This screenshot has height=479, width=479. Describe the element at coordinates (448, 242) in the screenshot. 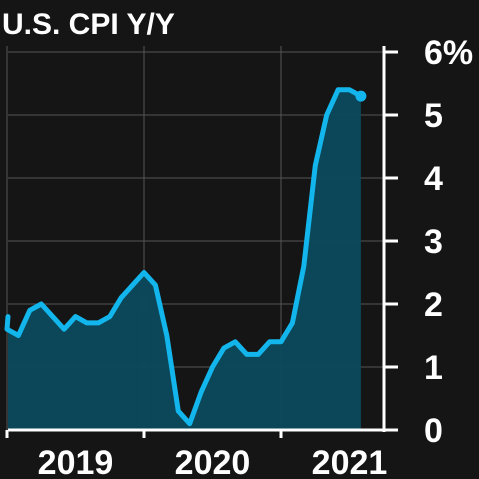

I see `y-tick-labels: 0 1 2 3 4 5 6%` at that location.